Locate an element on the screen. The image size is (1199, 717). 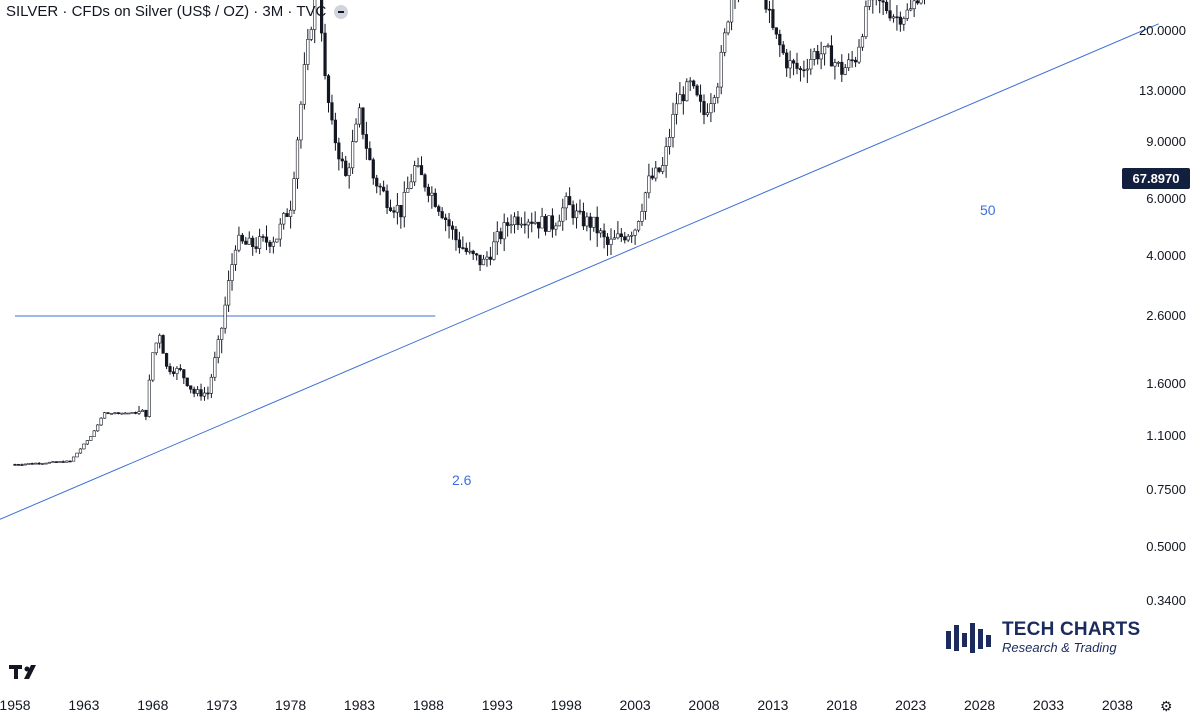
time-tick-label: 1983 is located at coordinates (359, 705).